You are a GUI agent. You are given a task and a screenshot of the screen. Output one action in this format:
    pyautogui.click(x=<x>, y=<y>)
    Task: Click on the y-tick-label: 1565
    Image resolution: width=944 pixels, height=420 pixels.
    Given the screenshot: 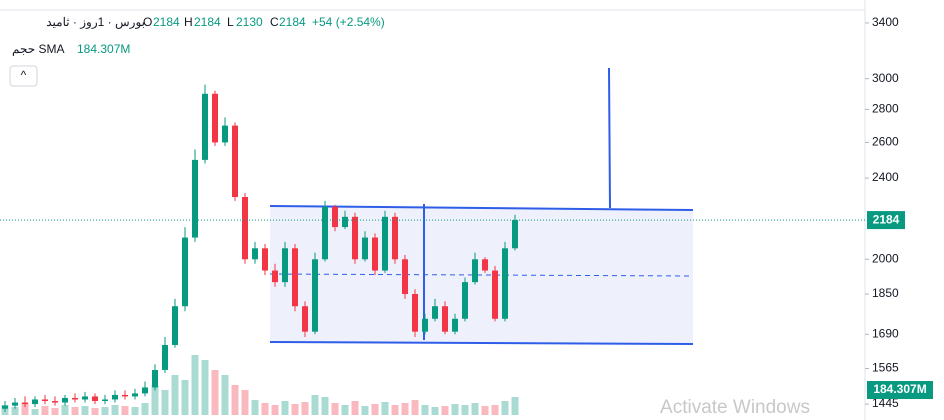 What is the action you would take?
    pyautogui.click(x=885, y=368)
    